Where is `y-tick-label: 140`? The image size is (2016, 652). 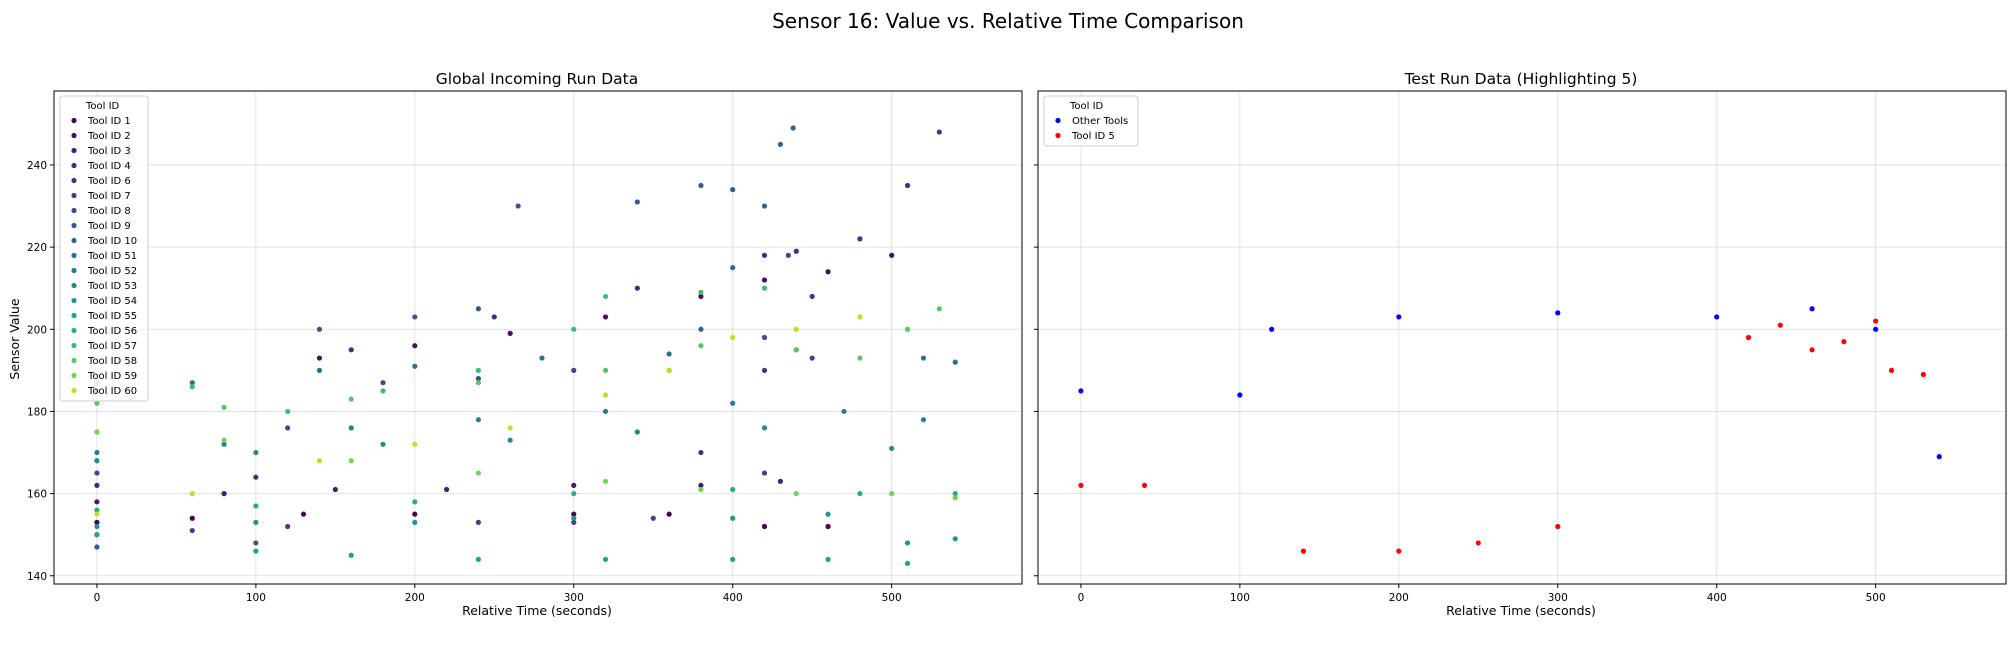 y-tick-label: 140 is located at coordinates (37, 577).